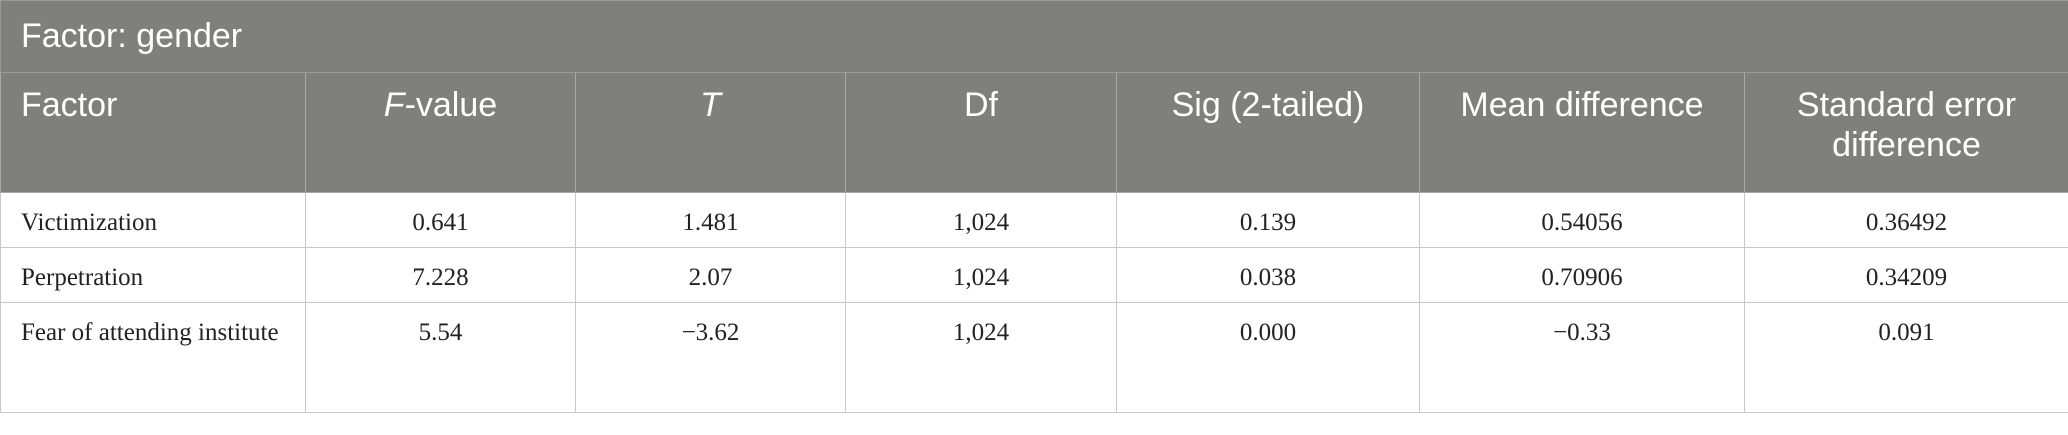 The width and height of the screenshot is (2068, 435). What do you see at coordinates (451, 105) in the screenshot?
I see `header-part: -value` at bounding box center [451, 105].